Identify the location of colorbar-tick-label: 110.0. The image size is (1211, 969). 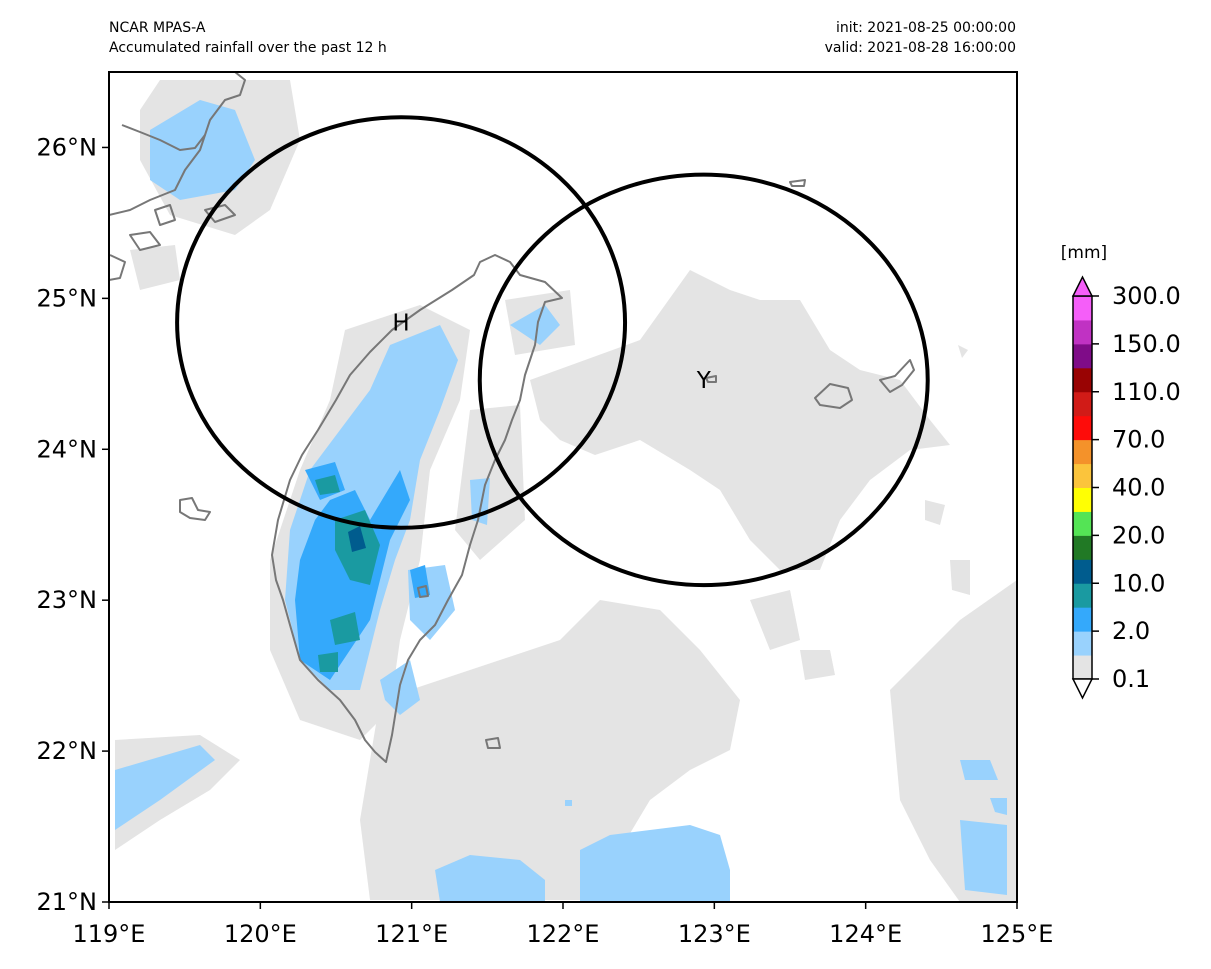
(1146, 392).